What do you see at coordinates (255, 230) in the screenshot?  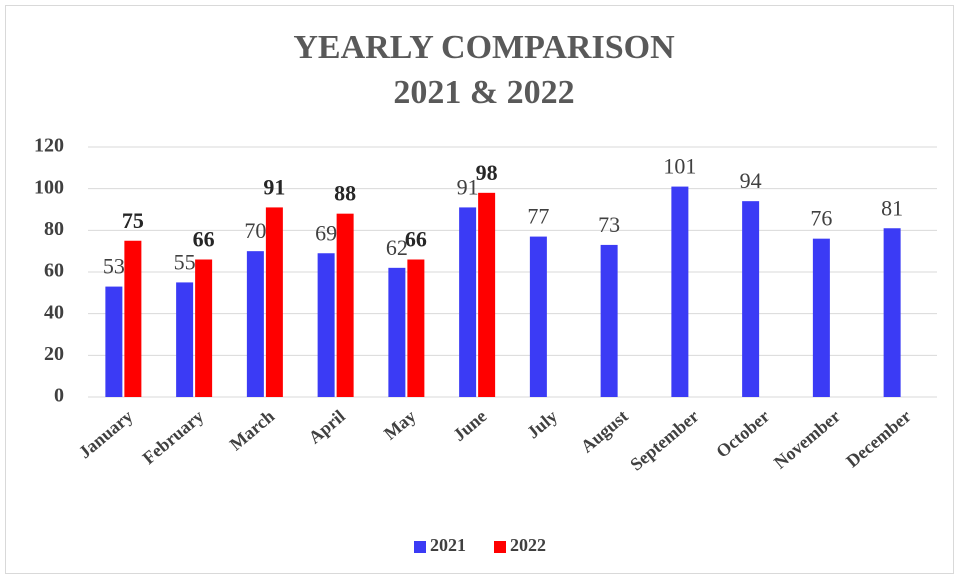 I see `data-label: 70` at bounding box center [255, 230].